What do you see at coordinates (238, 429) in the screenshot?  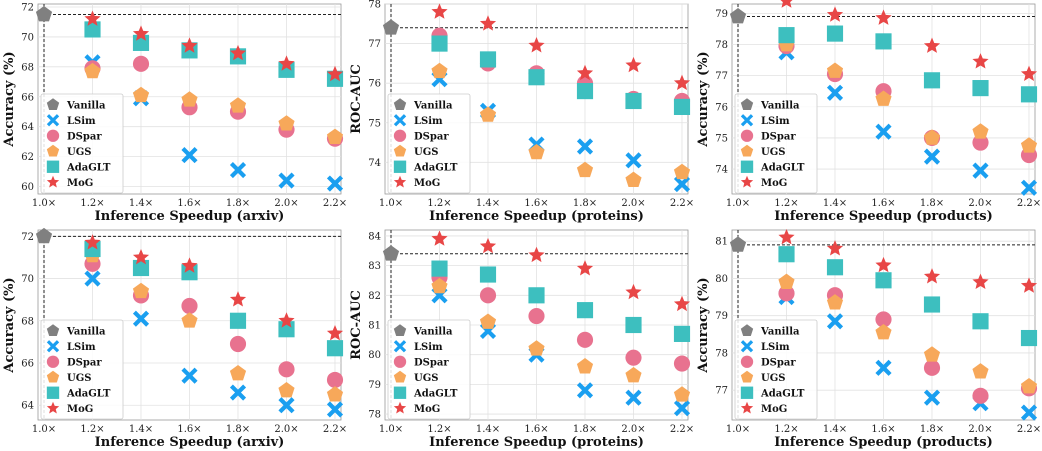 I see `x-tick-label: 1.8×` at bounding box center [238, 429].